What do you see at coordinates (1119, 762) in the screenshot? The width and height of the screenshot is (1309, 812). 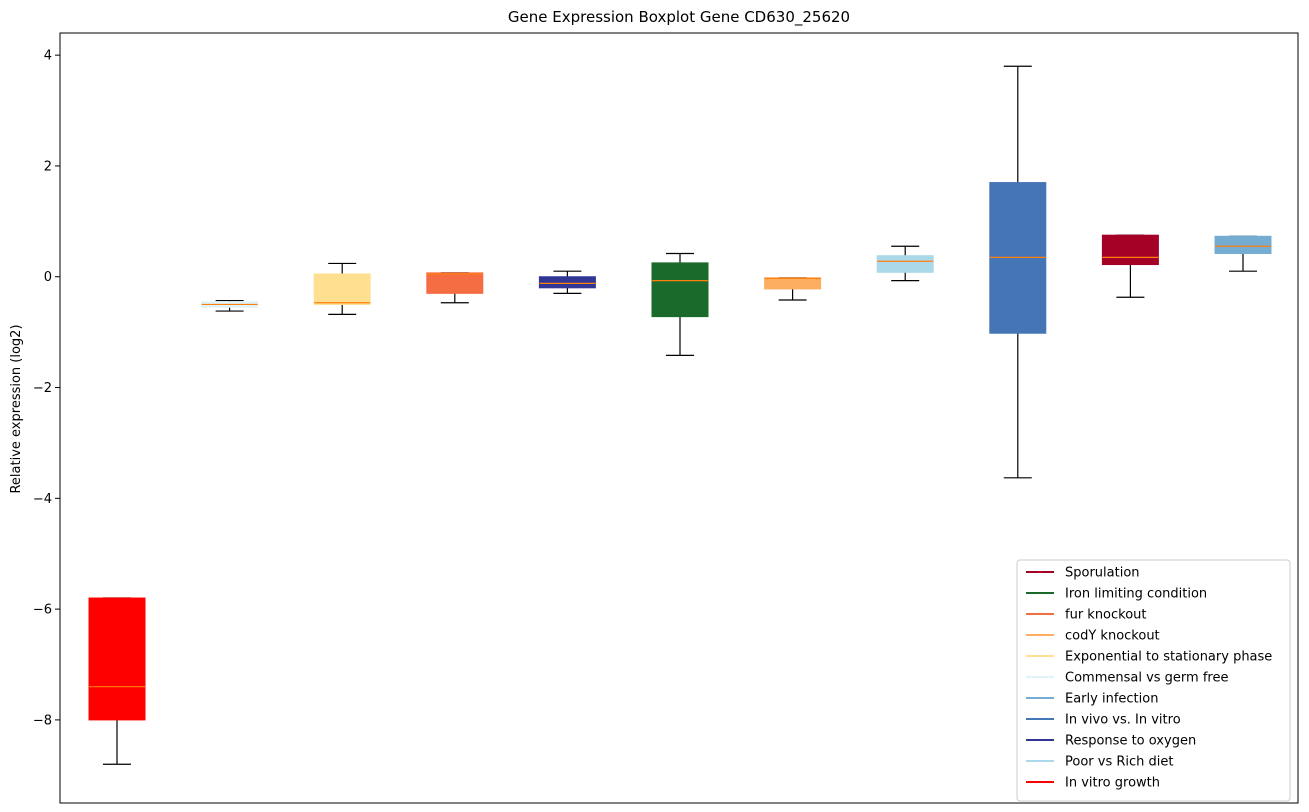 I see `legend-label: Poor vs Rich diet` at bounding box center [1119, 762].